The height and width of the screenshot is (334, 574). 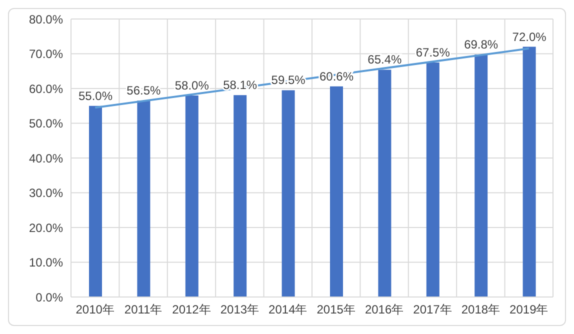 I want to click on x-tick-label: 2013年, so click(x=240, y=309).